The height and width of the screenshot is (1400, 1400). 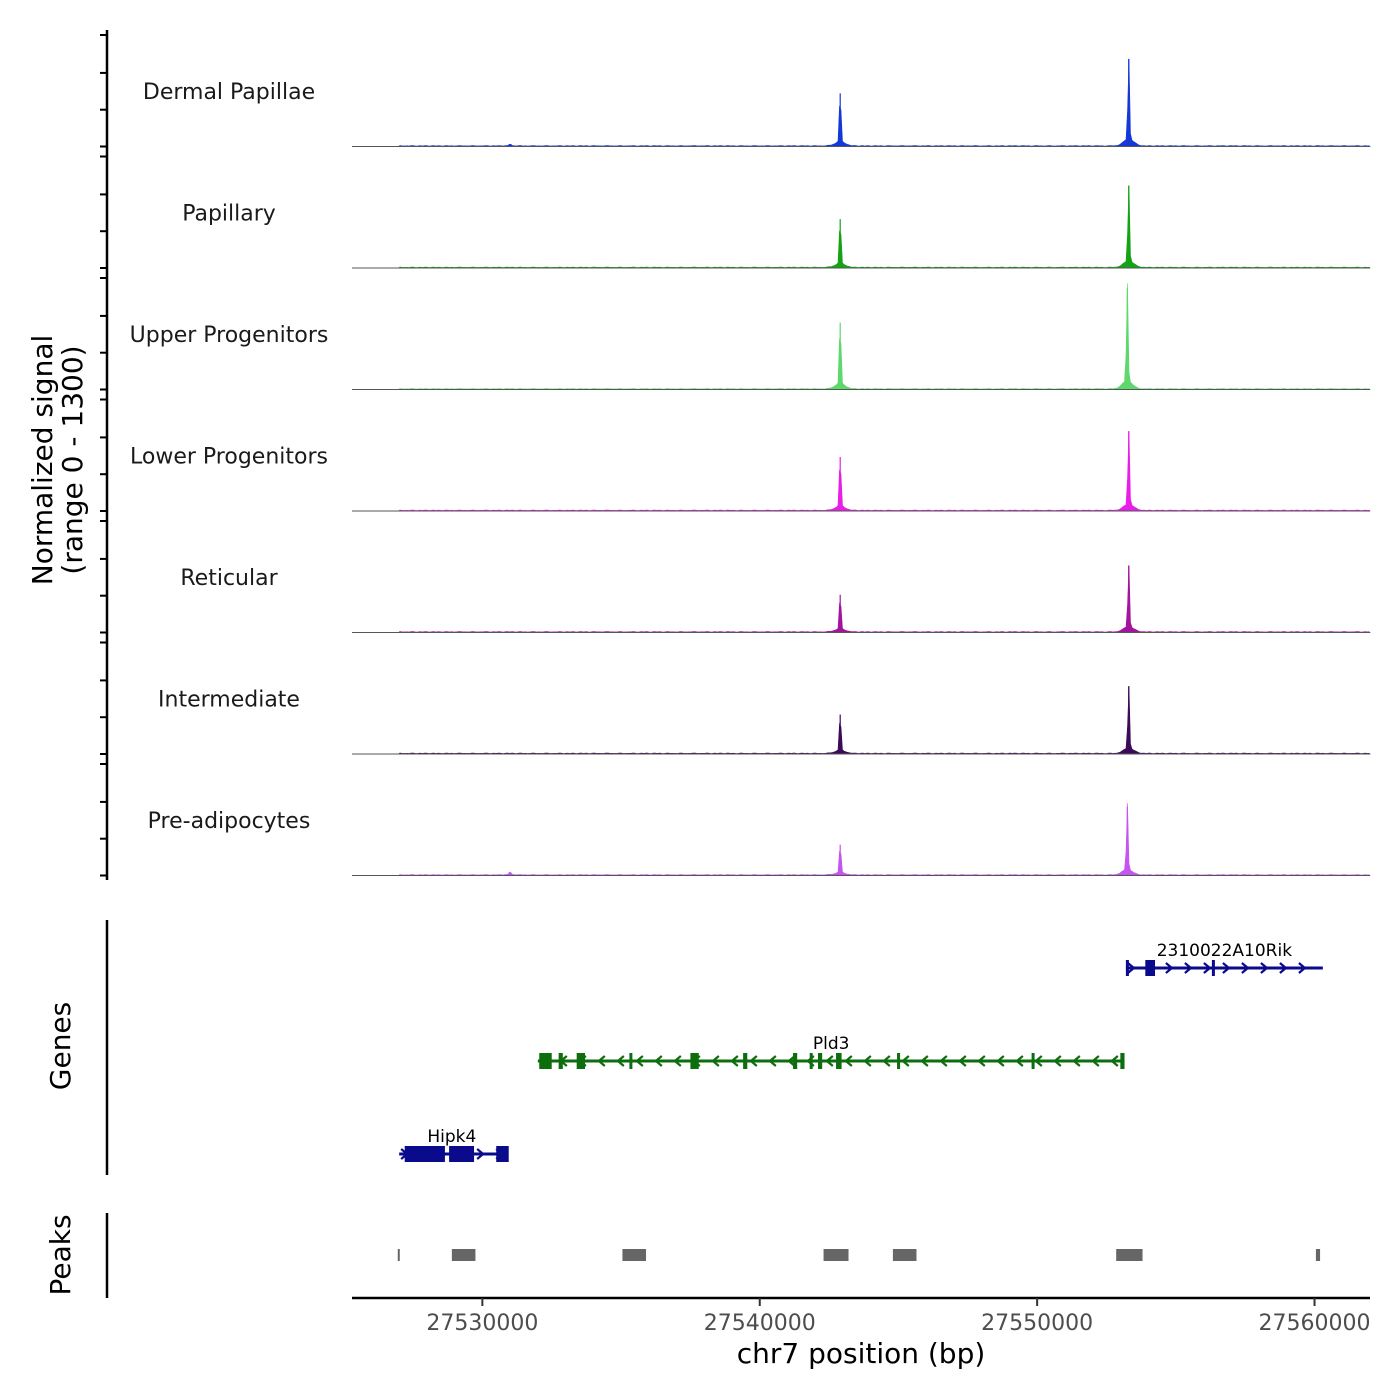 I want to click on track-label: Reticular, so click(x=229, y=578).